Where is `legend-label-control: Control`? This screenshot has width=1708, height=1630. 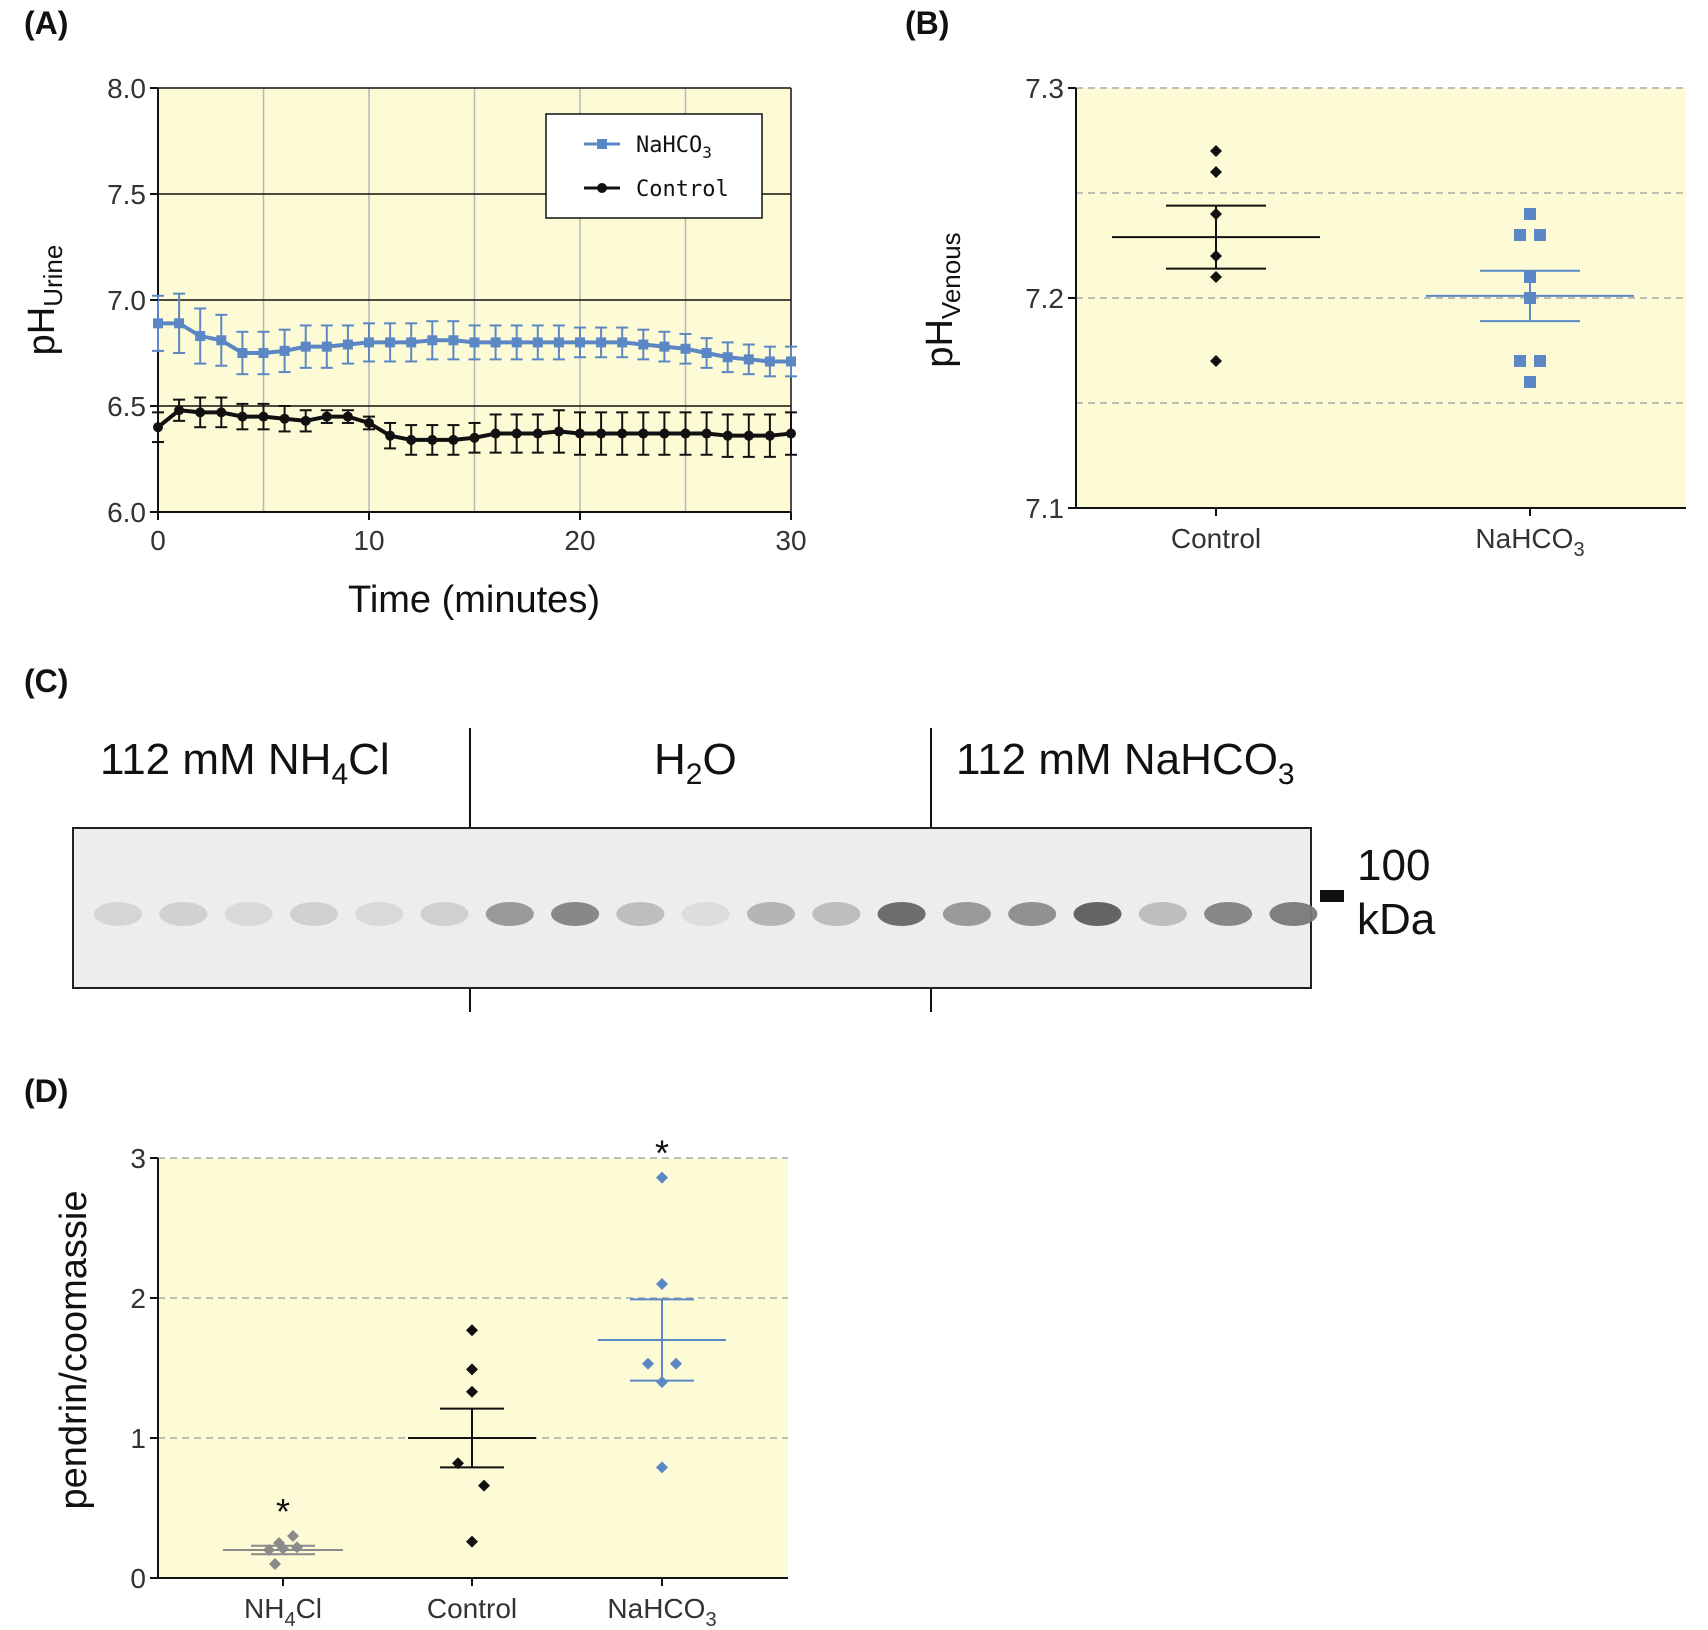
legend-label-control: Control is located at coordinates (682, 189).